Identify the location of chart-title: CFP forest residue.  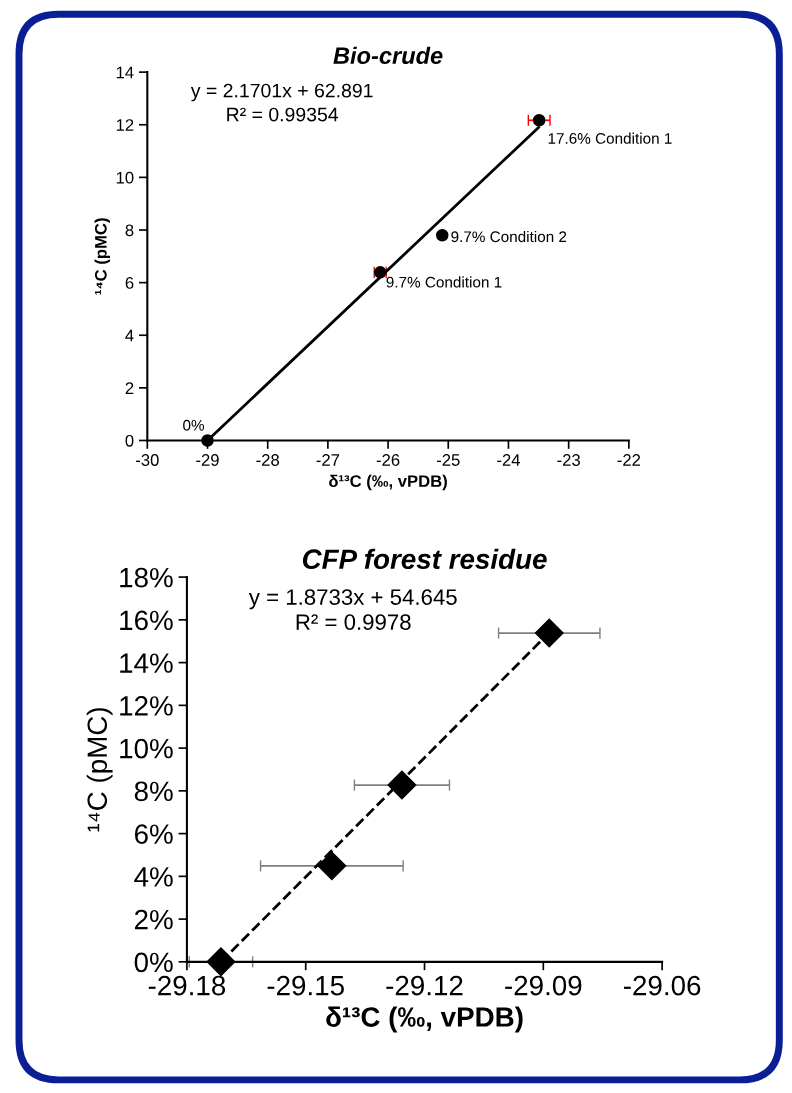
(424, 559).